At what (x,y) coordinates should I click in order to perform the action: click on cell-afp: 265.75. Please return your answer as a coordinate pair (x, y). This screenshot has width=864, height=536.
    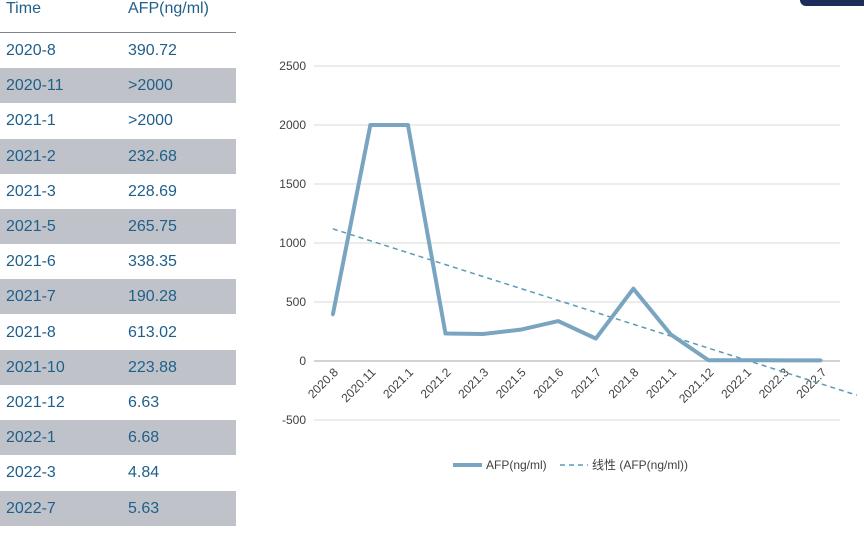
    Looking at the image, I should click on (152, 226).